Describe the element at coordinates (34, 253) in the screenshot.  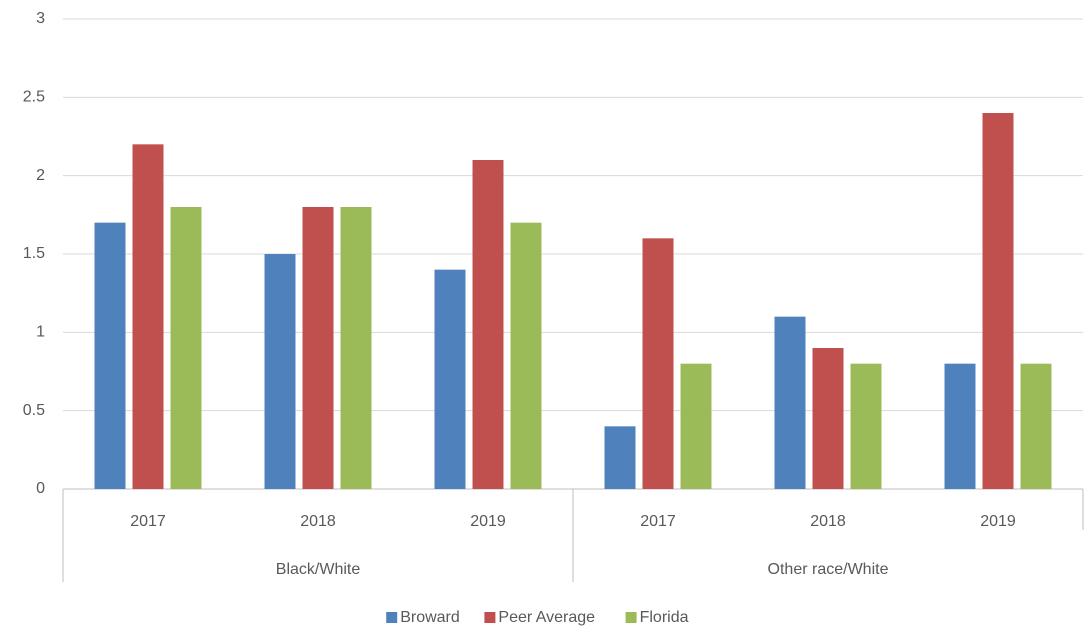
I see `y-tick-label: 1.5` at that location.